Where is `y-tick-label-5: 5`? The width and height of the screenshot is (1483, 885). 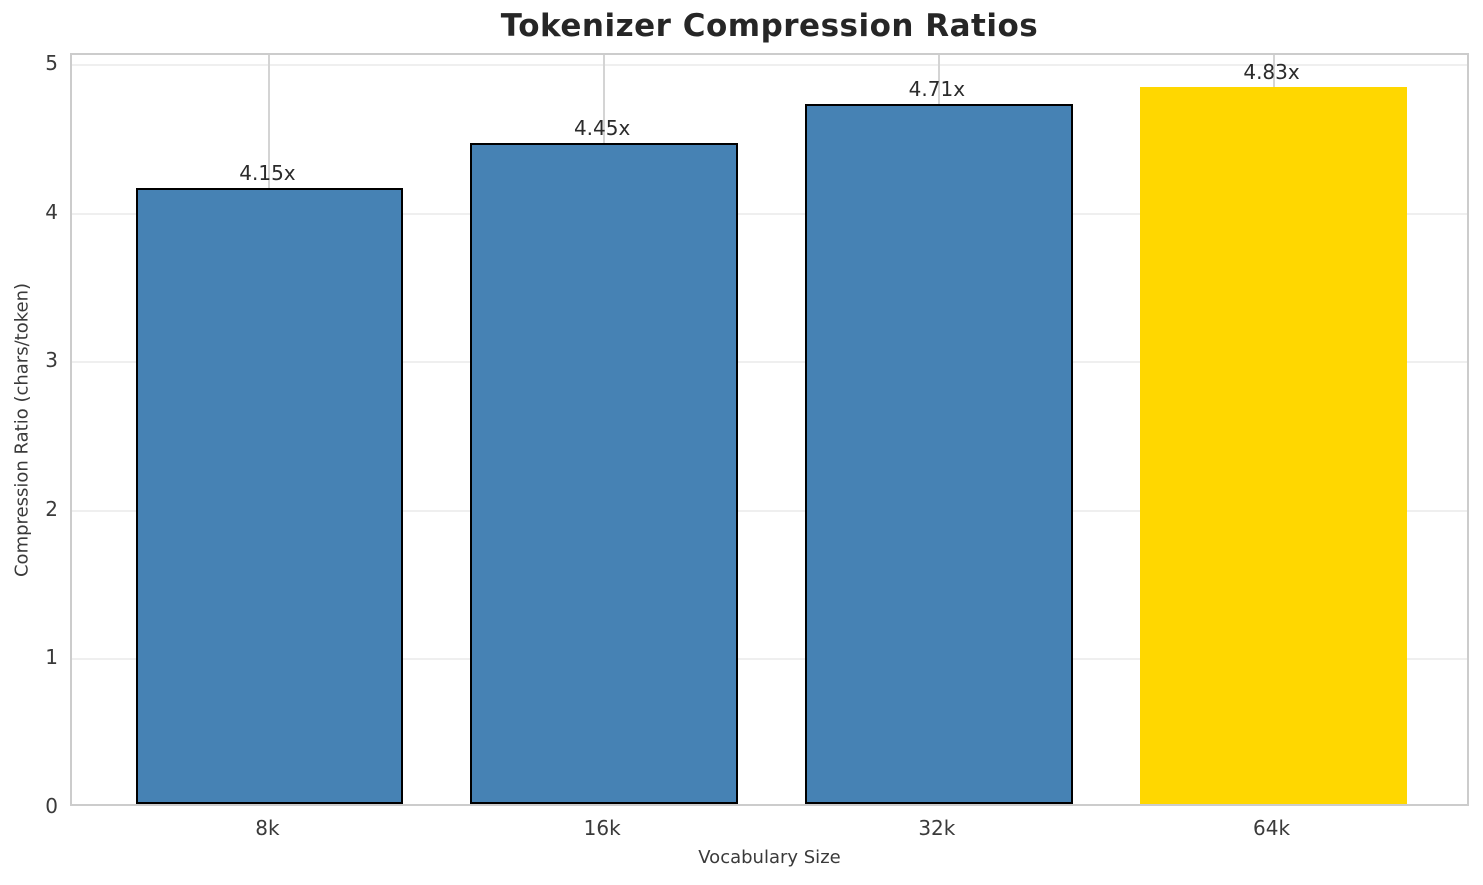
y-tick-label-5: 5 is located at coordinates (51, 63).